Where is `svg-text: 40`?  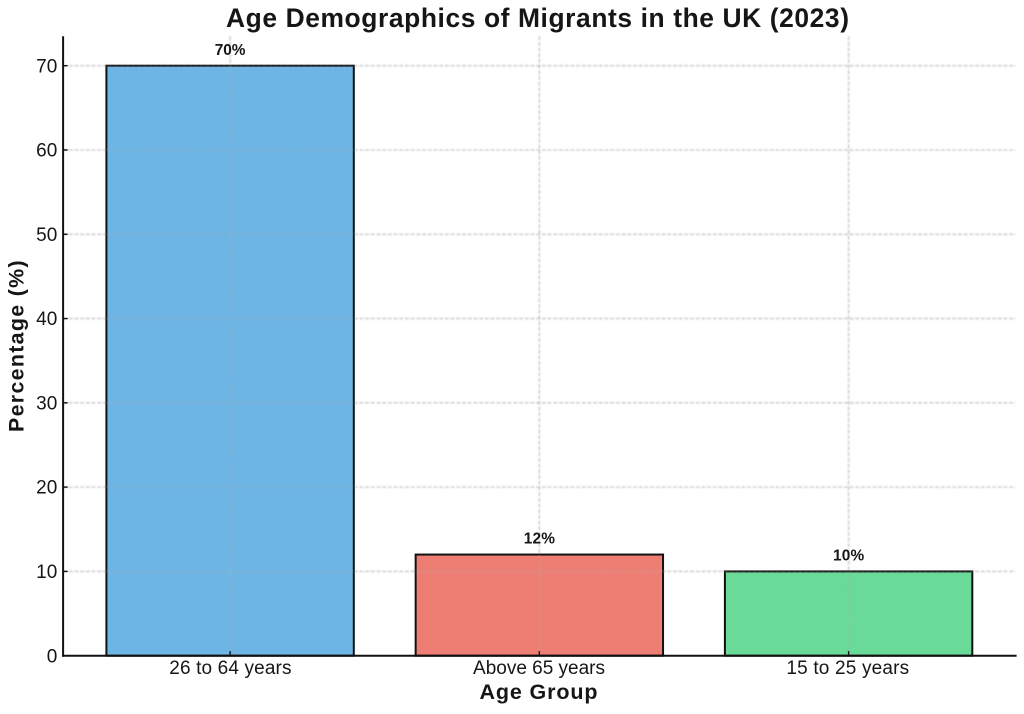
svg-text: 40 is located at coordinates (46, 319).